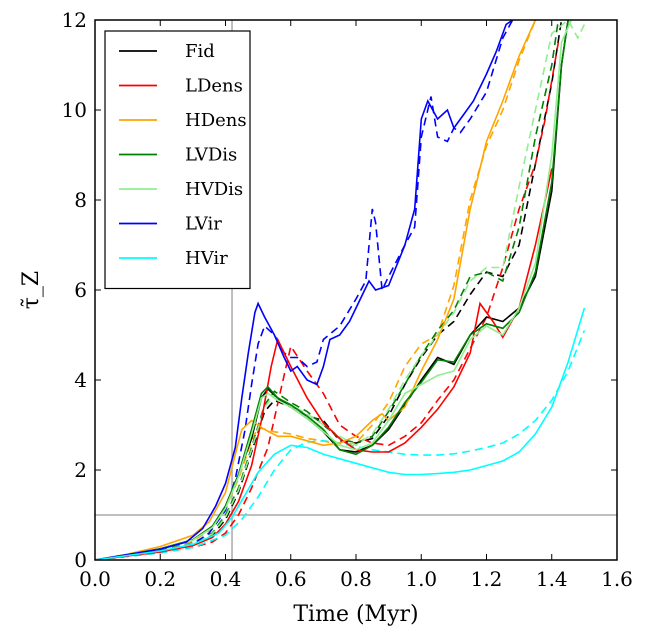  Describe the element at coordinates (226, 579) in the screenshot. I see `x-tick-label: 0.4` at that location.